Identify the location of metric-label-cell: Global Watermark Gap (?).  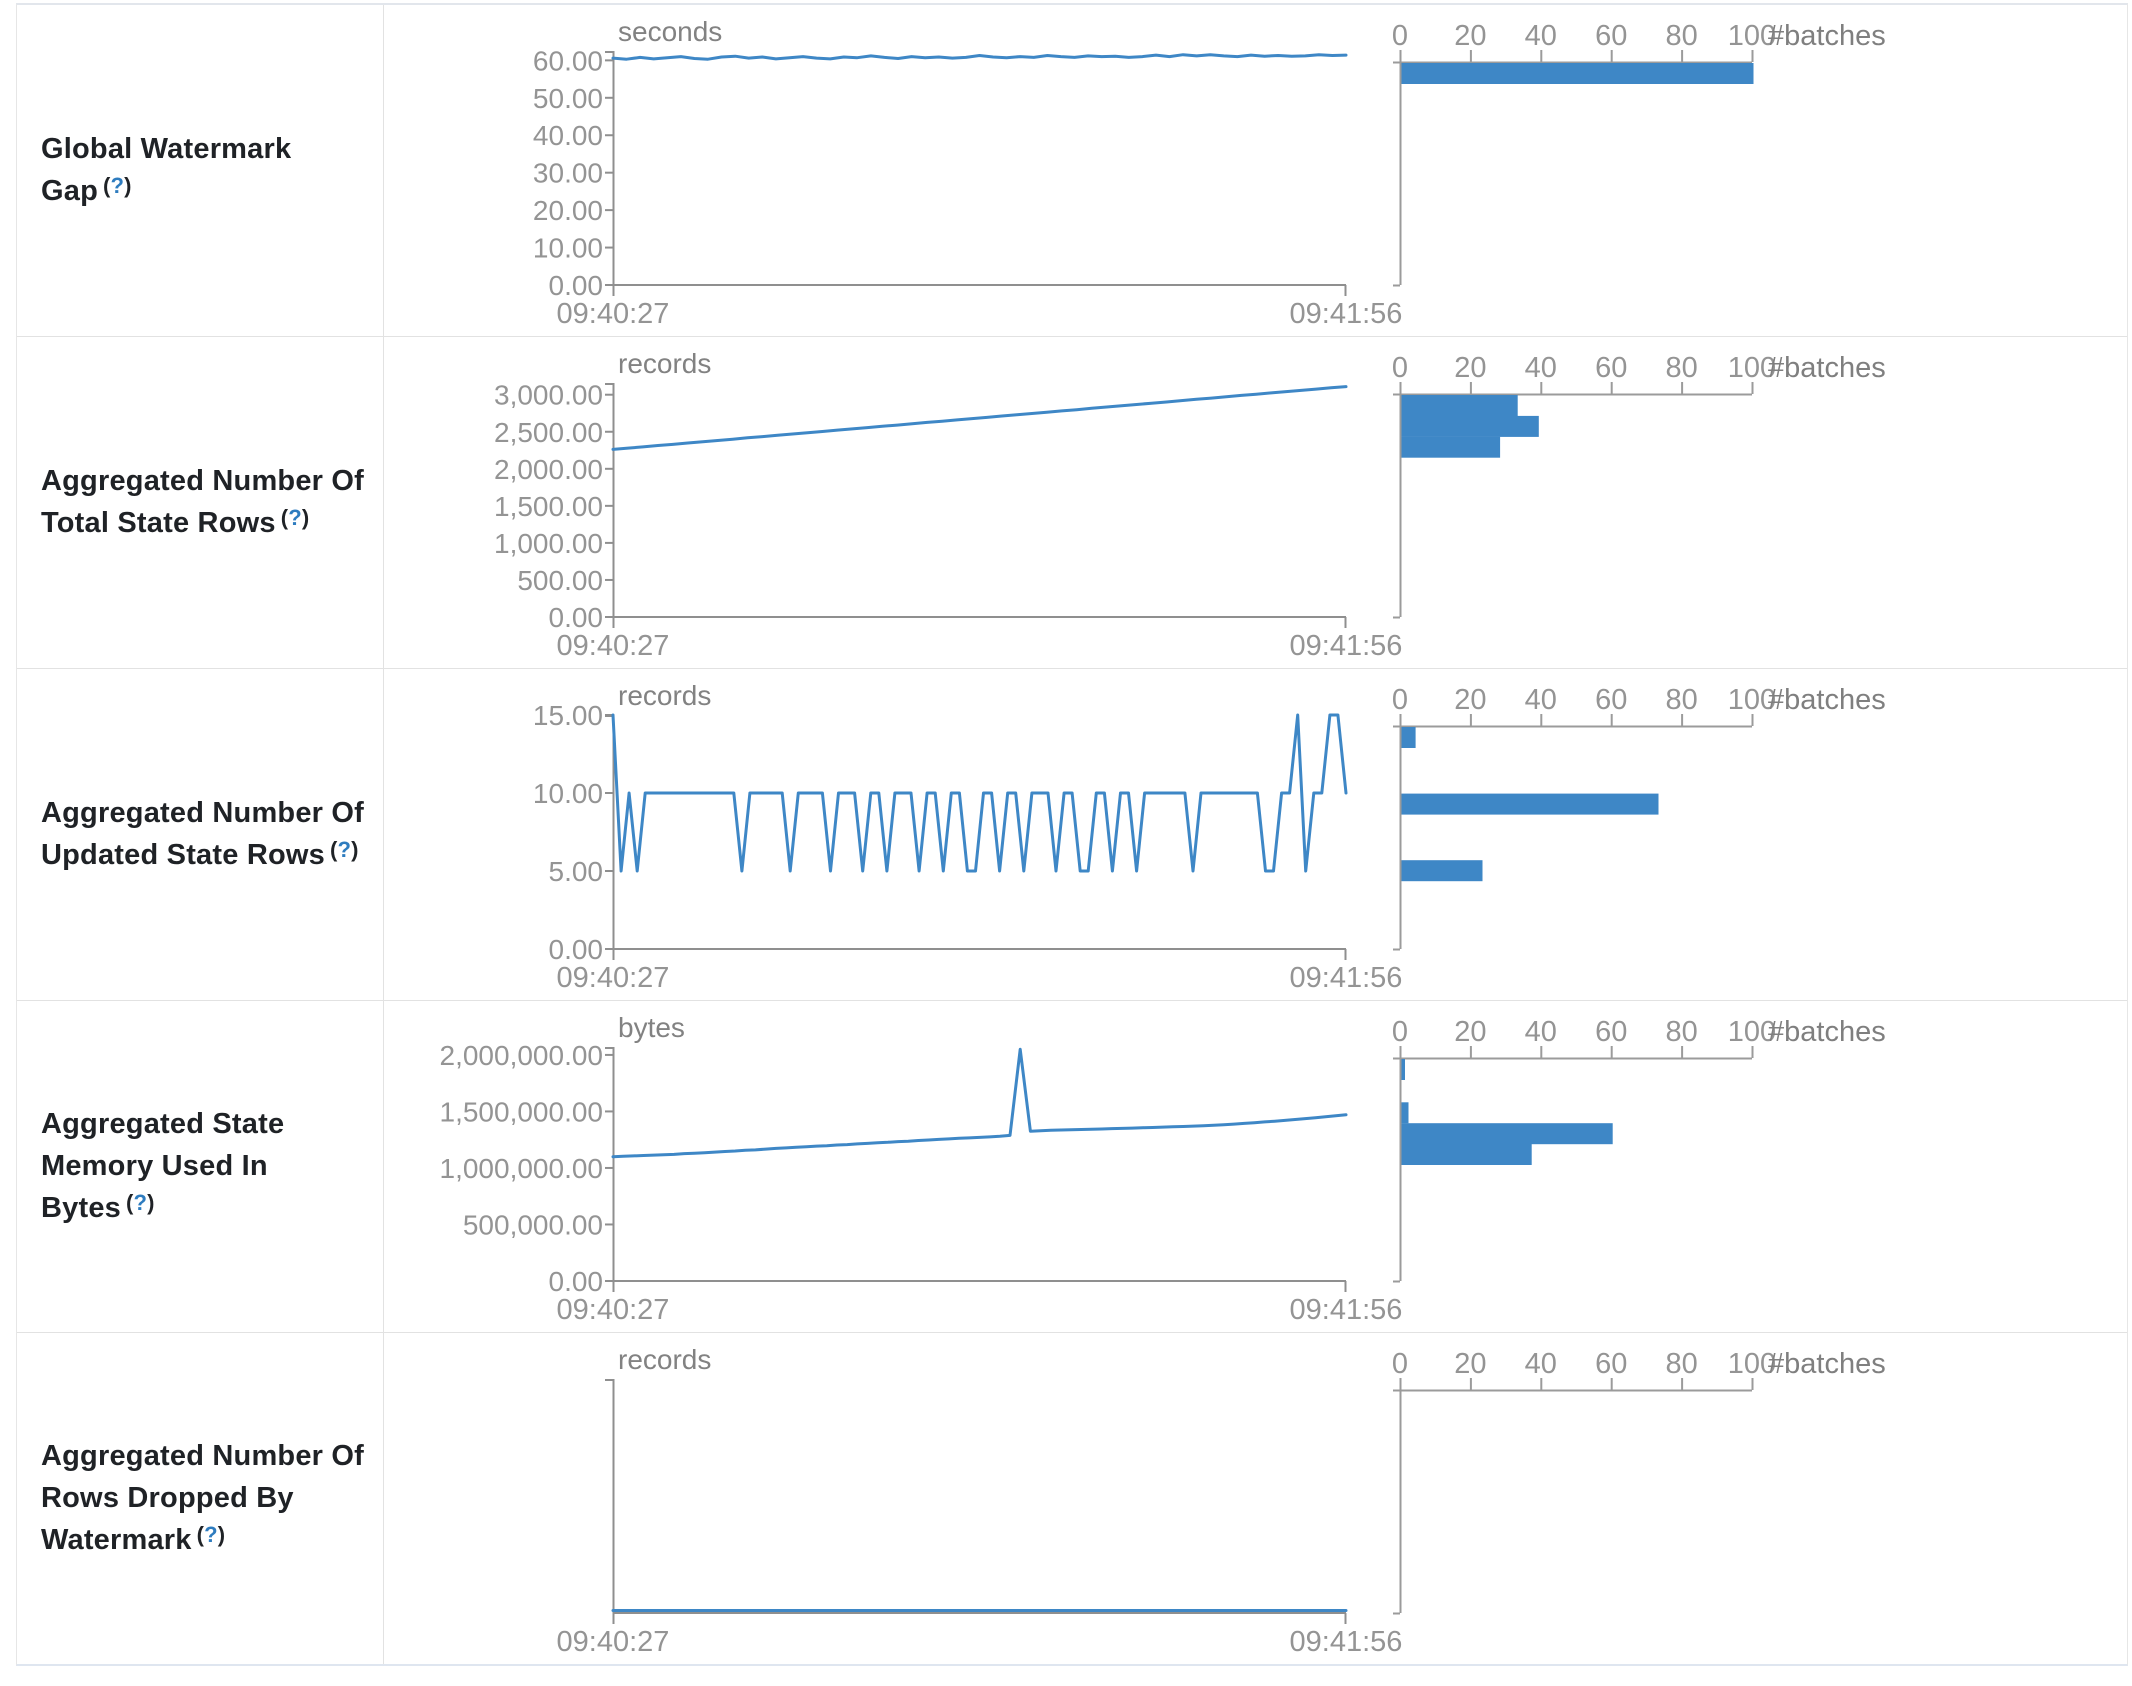
(200, 170).